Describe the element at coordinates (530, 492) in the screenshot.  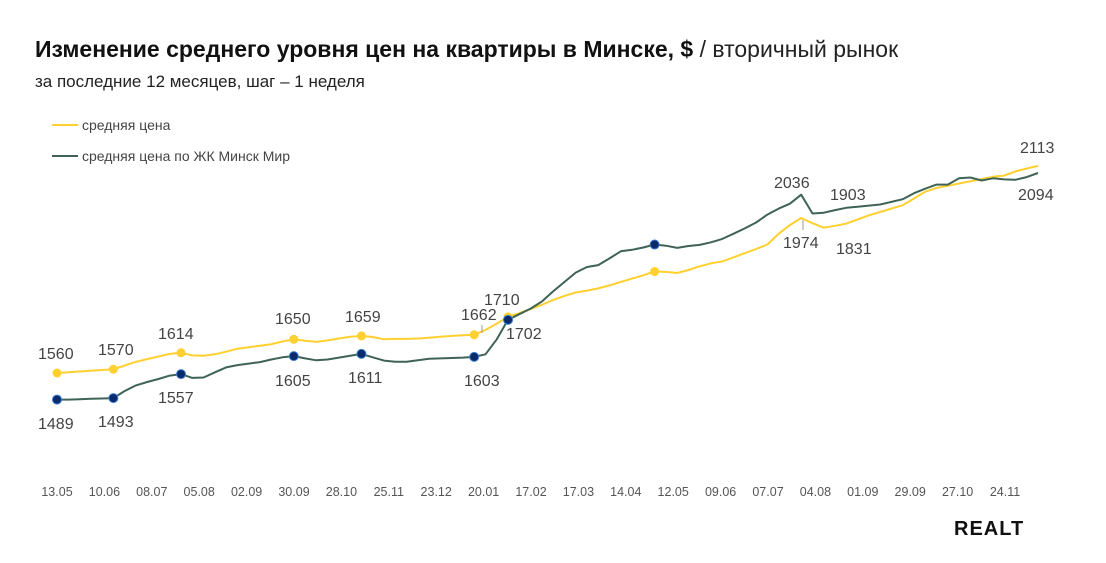
I see `x-tick-label: 17.02` at that location.